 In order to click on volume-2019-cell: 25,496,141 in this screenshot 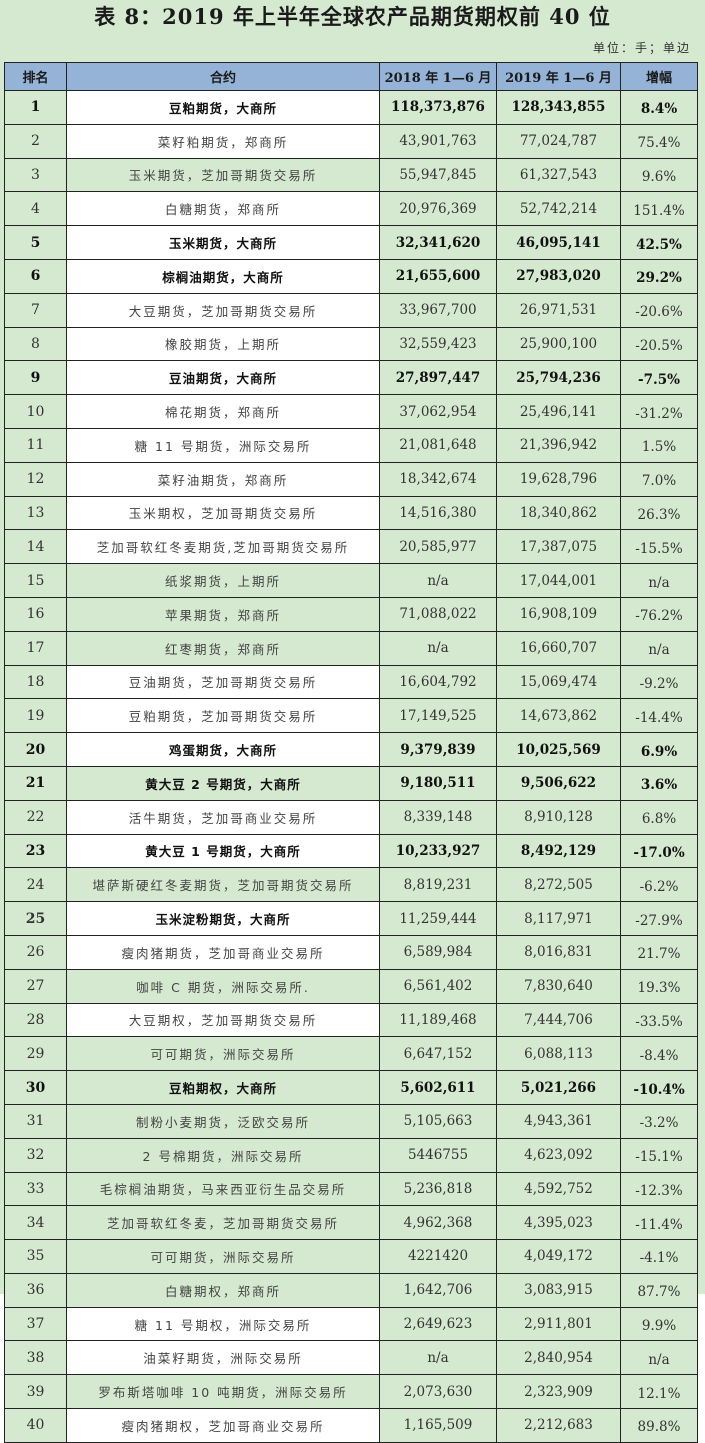, I will do `click(558, 411)`.